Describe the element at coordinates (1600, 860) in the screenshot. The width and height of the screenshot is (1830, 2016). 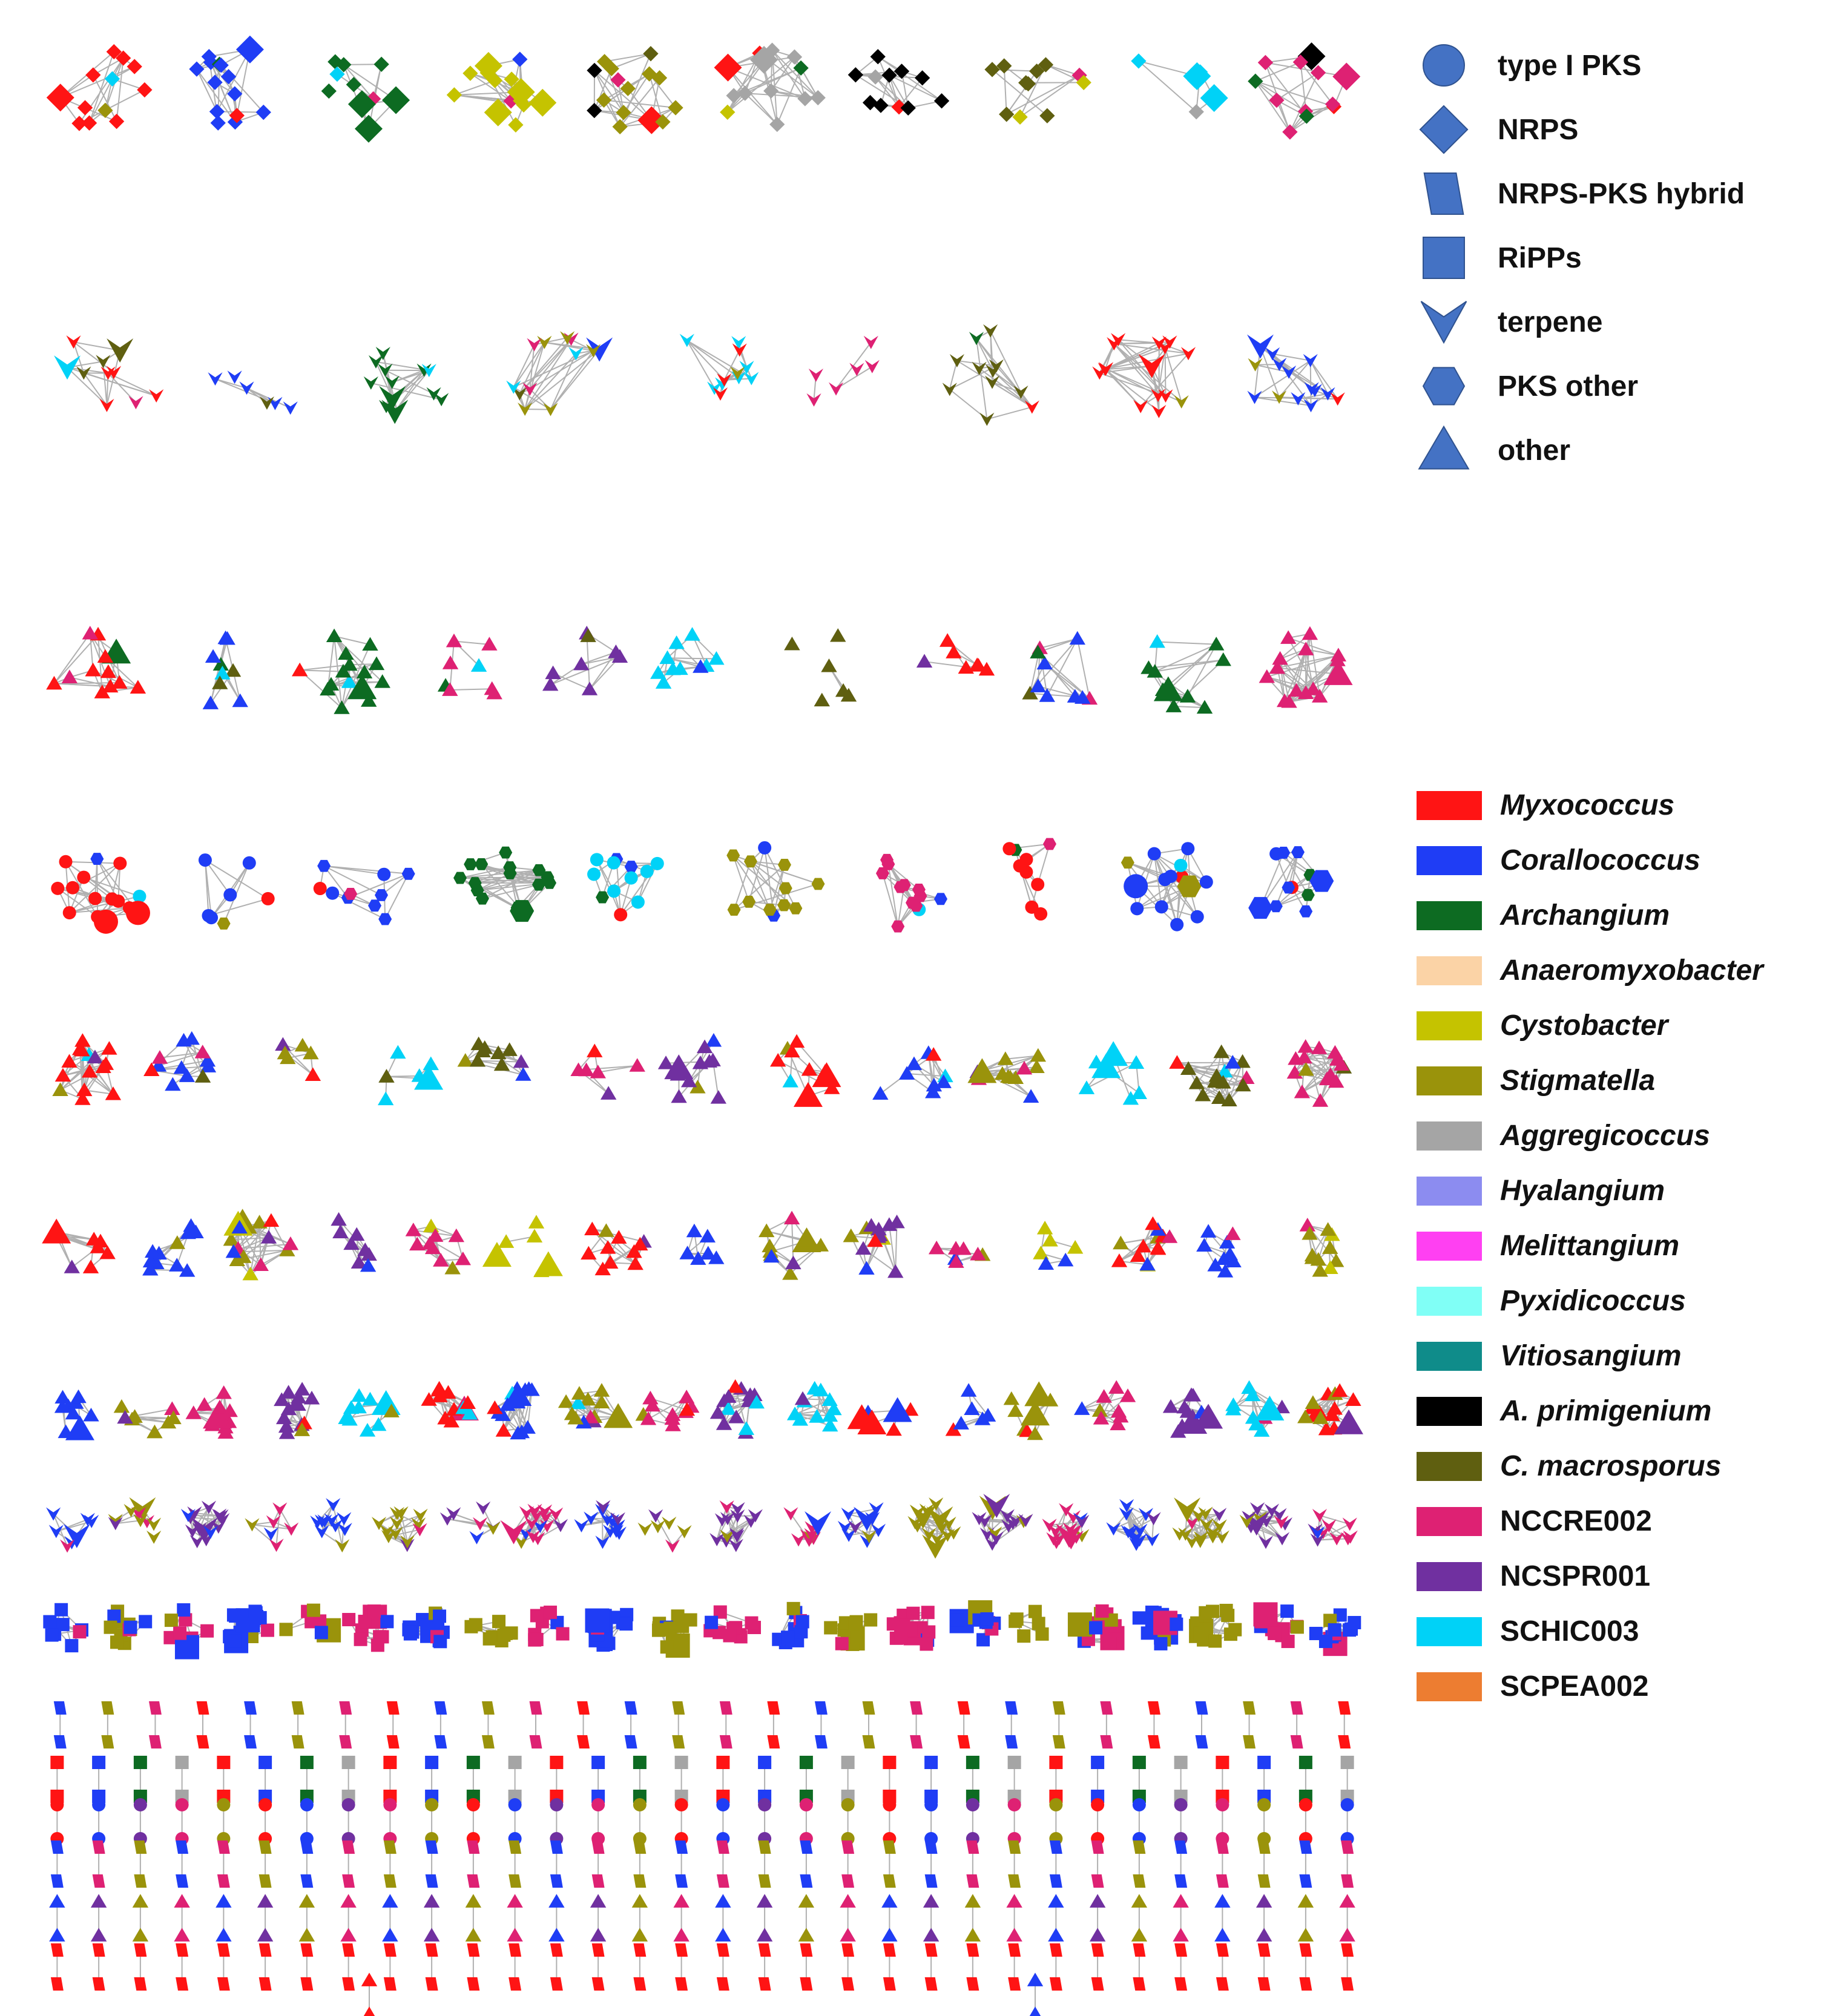
I see `genus-legend-label: Corallococcus` at that location.